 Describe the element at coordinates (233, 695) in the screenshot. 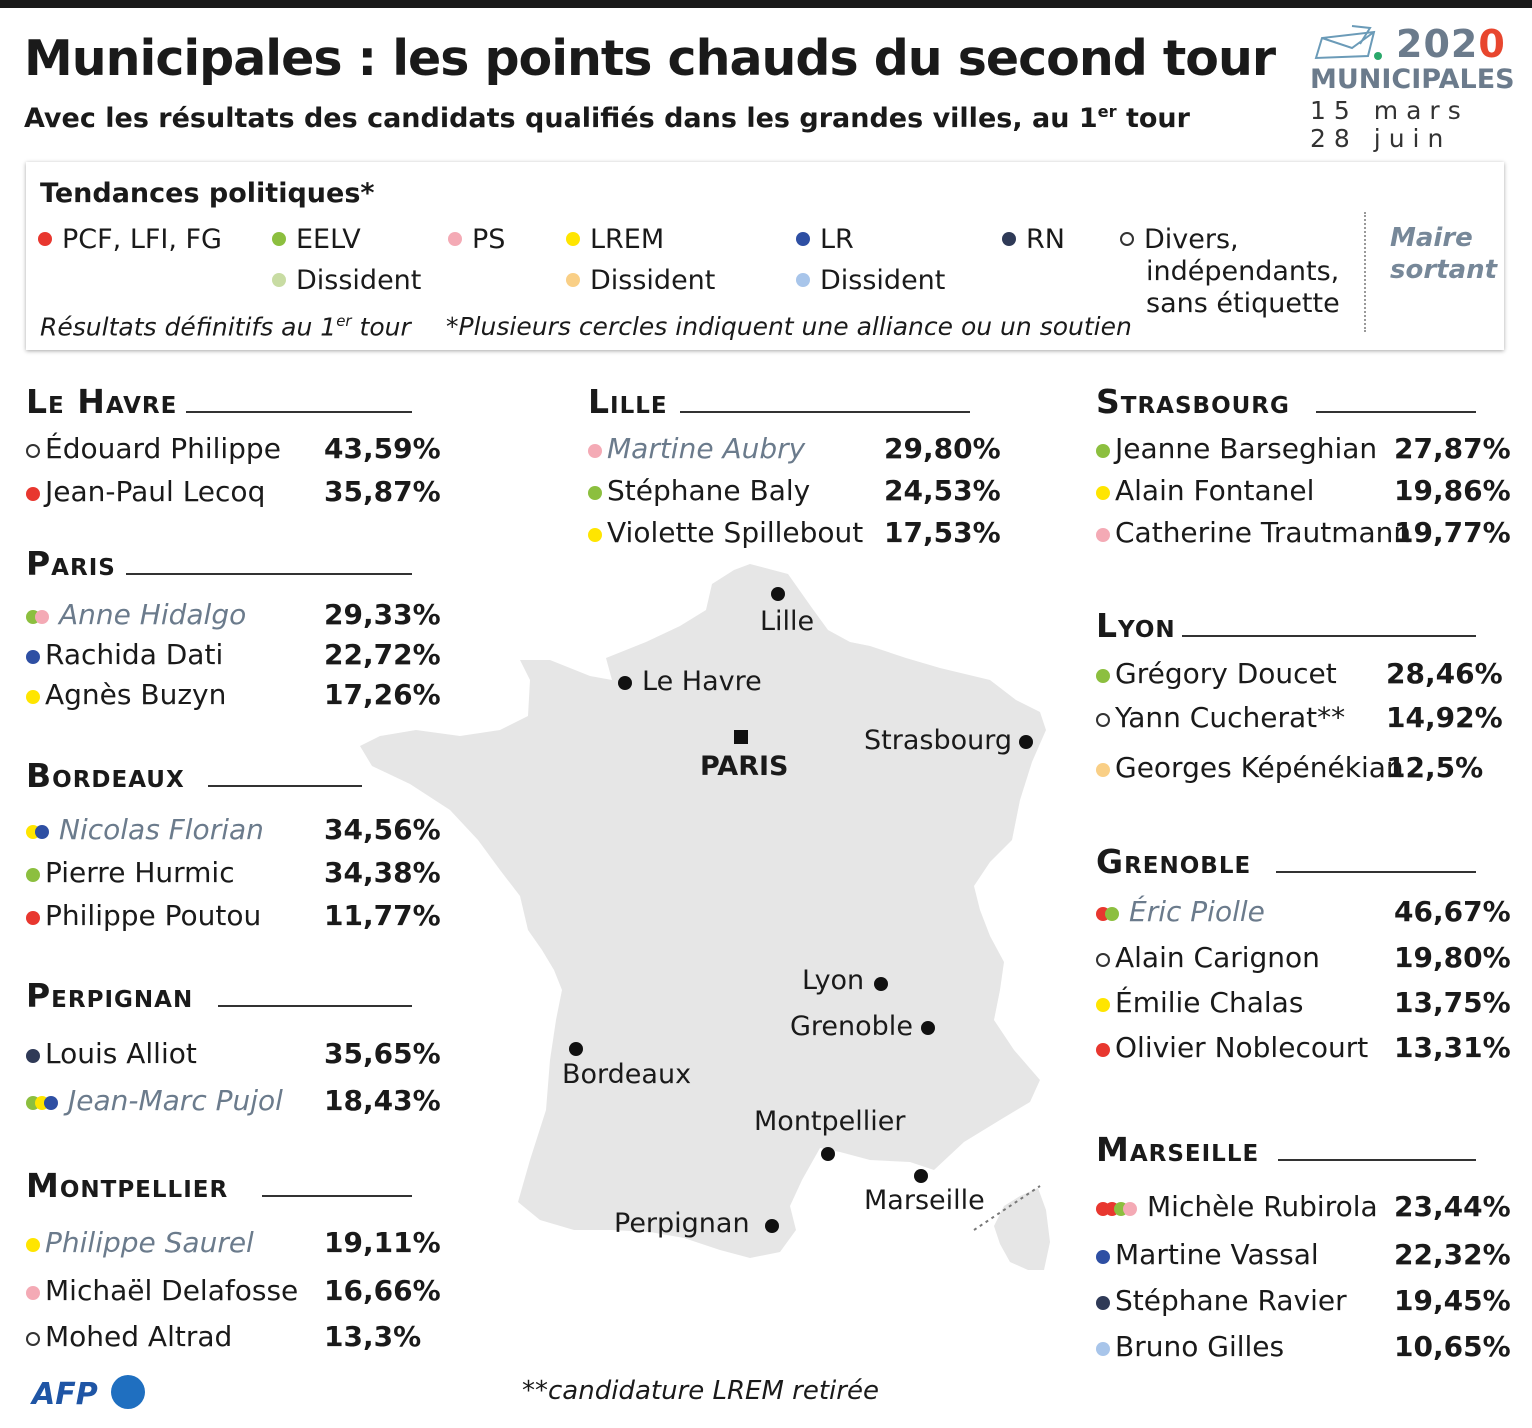

I see `candidate-row: Agnès Buzyn 17,26%` at that location.